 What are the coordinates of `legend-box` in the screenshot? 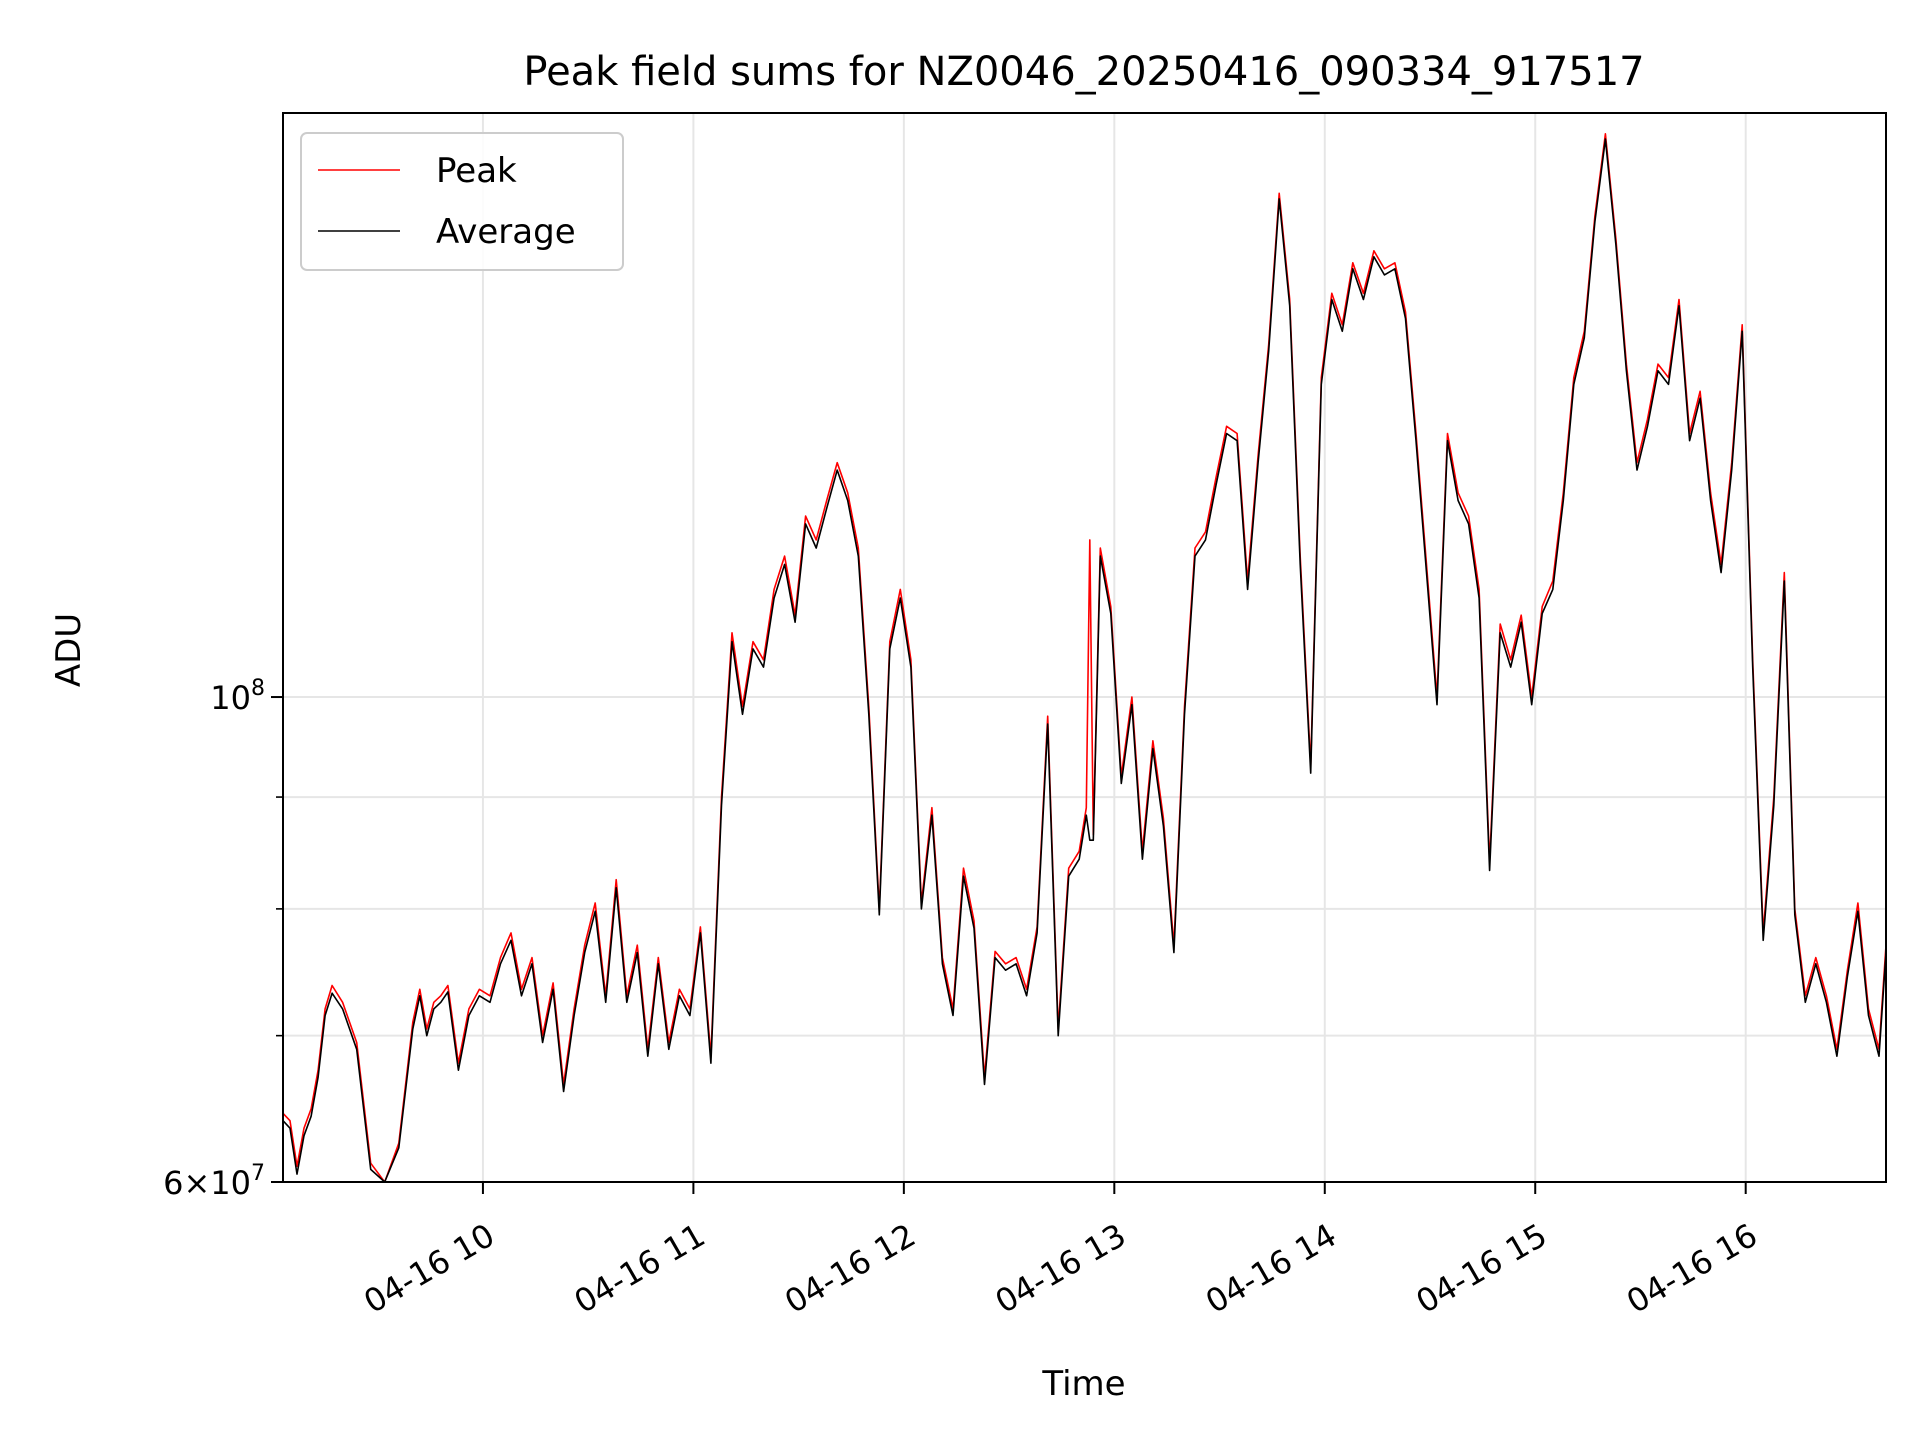 It's located at (462, 201).